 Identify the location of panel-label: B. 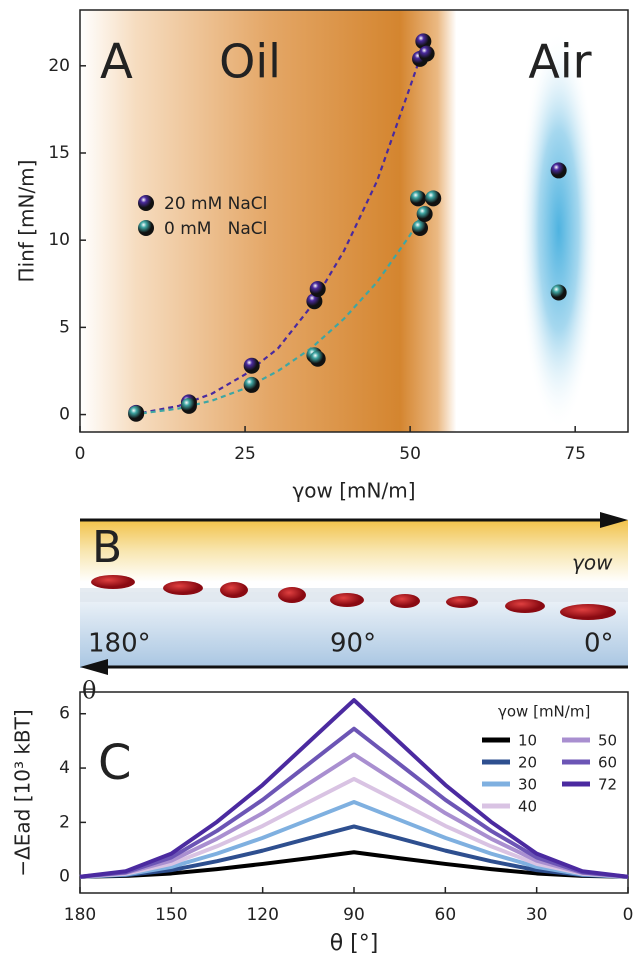
(107, 547).